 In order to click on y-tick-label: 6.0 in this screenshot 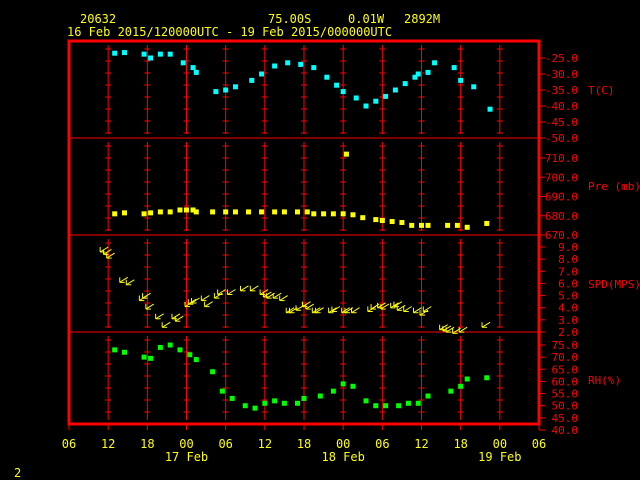, I will do `click(568, 283)`.